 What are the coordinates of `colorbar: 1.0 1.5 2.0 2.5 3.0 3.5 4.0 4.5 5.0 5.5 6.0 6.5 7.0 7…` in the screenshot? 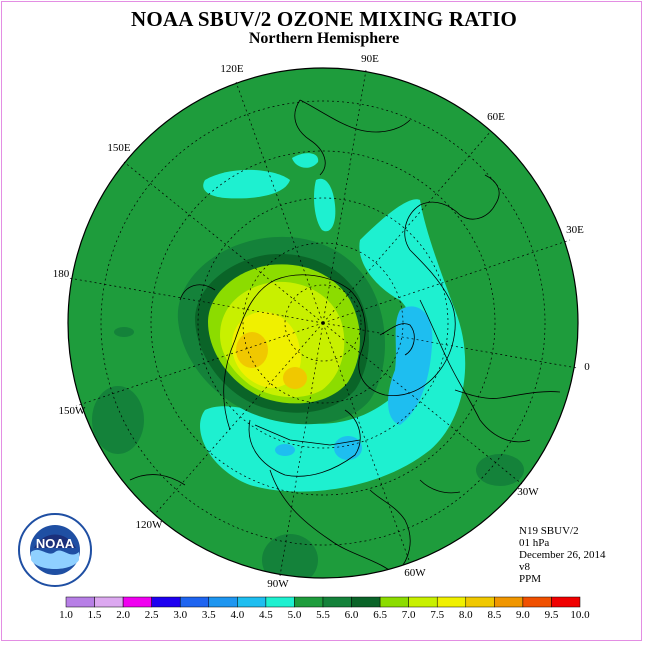 It's located at (324, 608).